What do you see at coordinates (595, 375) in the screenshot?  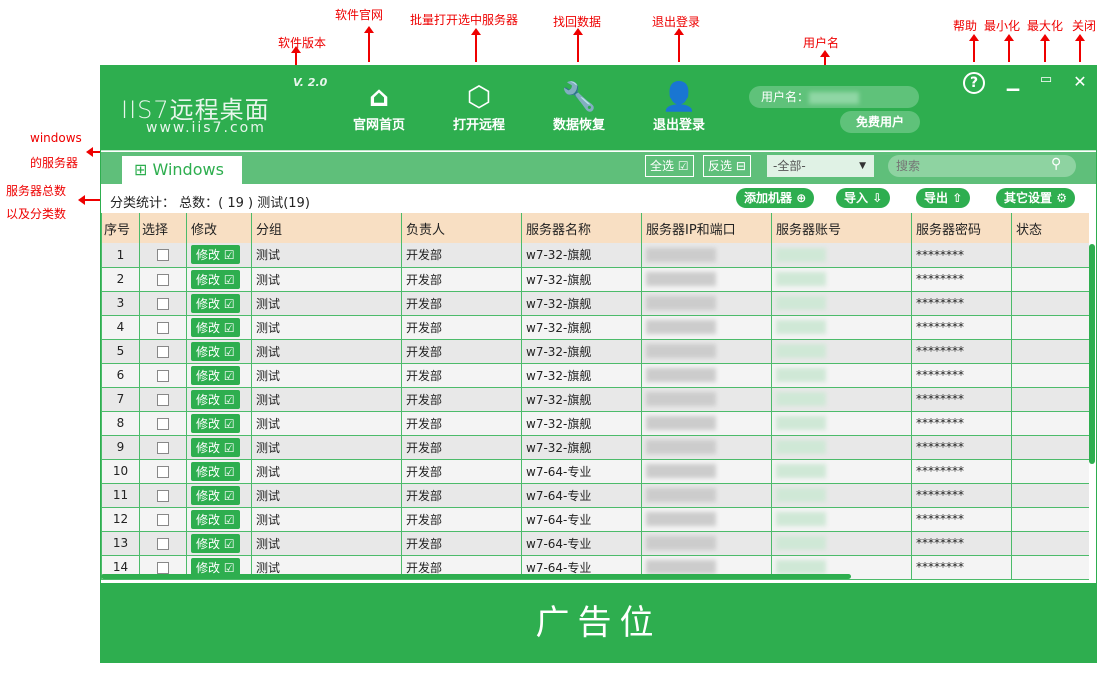 I see `table-row: 6 修改 ☑ 测试 开发部 w7-32-旗舰 ********` at bounding box center [595, 375].